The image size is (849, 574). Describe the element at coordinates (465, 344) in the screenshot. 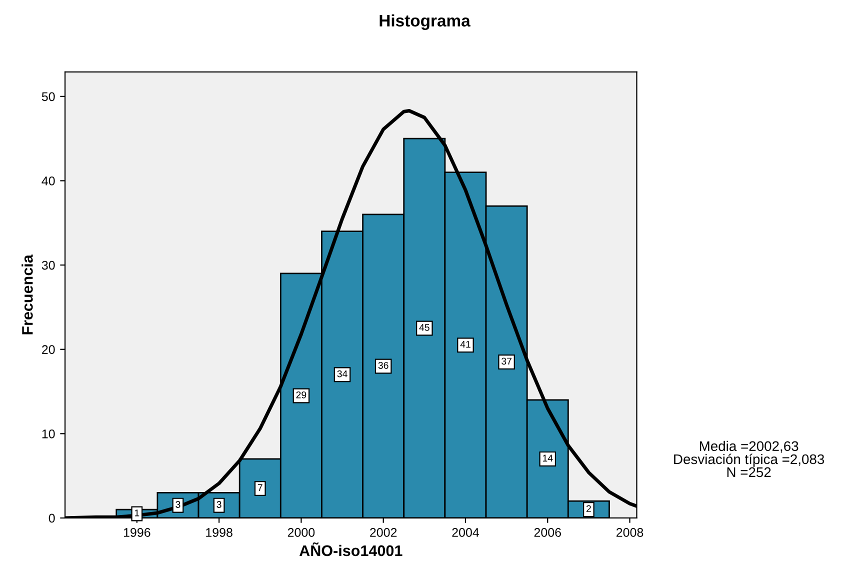

I see `data-label: 41` at that location.